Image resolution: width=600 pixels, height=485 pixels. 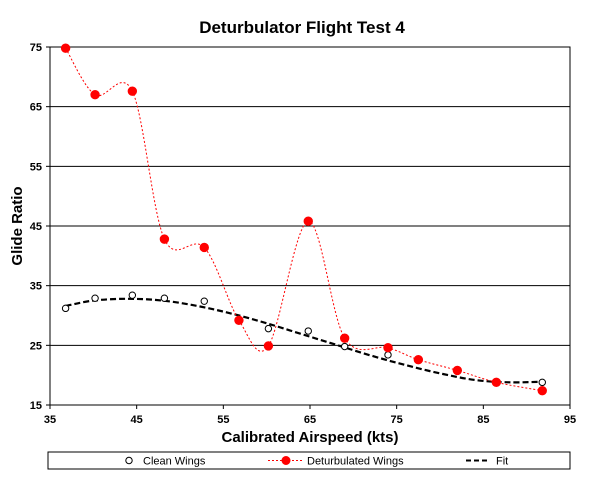 I want to click on y-axis-ticks: 15 25 35 45 55 65 75, so click(x=40, y=227).